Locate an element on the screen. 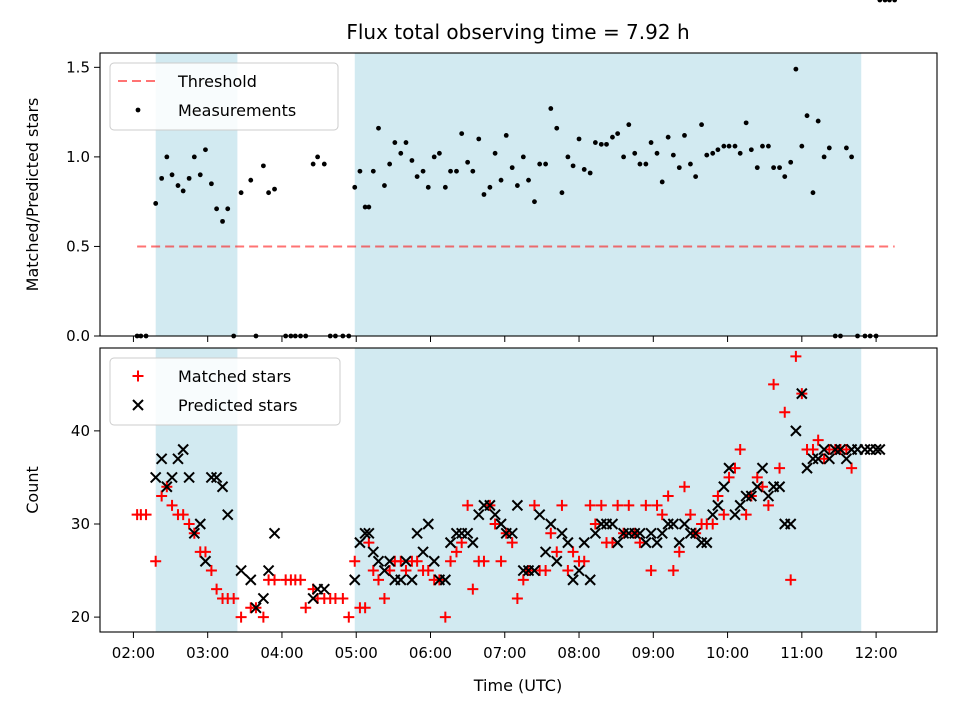  x-tick-label: 02:00 is located at coordinates (133, 653).